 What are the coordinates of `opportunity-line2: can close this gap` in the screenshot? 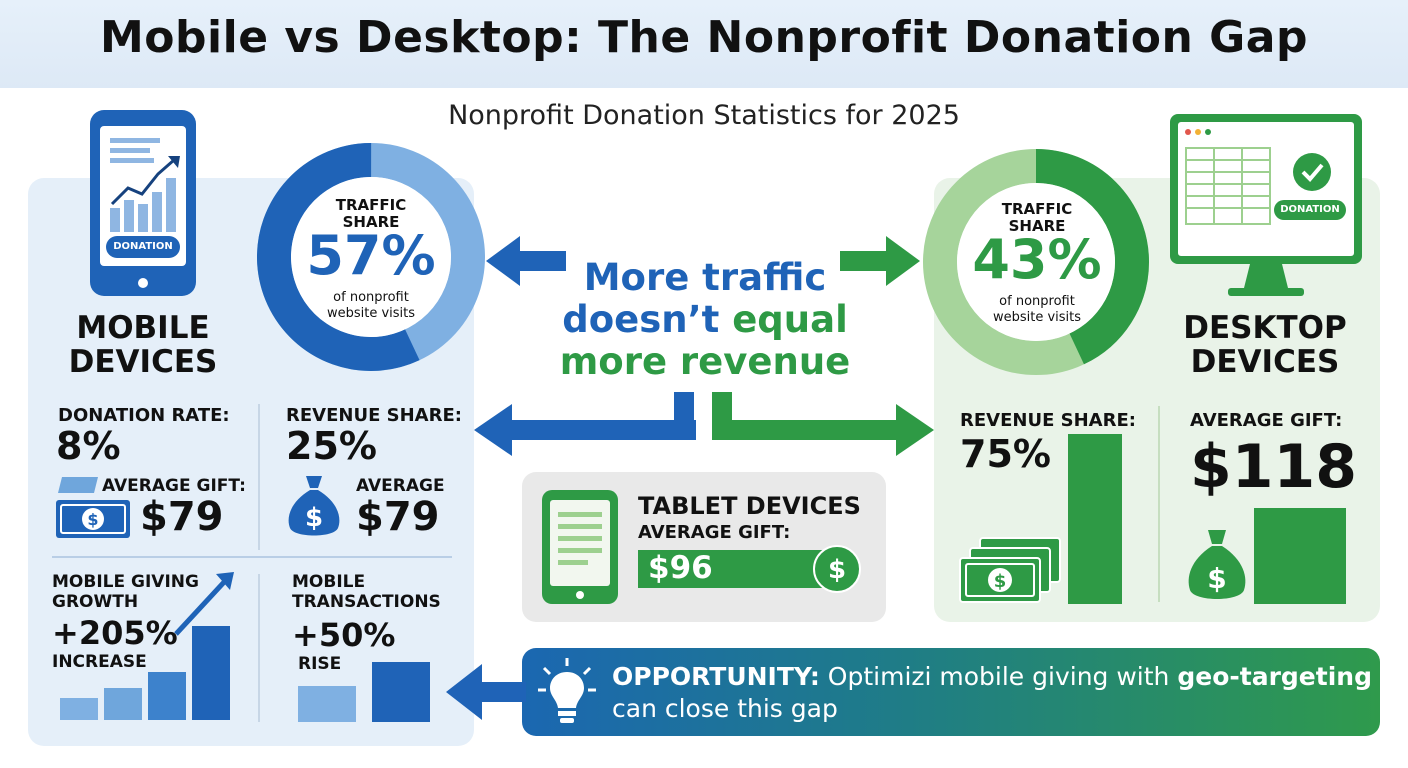 It's located at (725, 708).